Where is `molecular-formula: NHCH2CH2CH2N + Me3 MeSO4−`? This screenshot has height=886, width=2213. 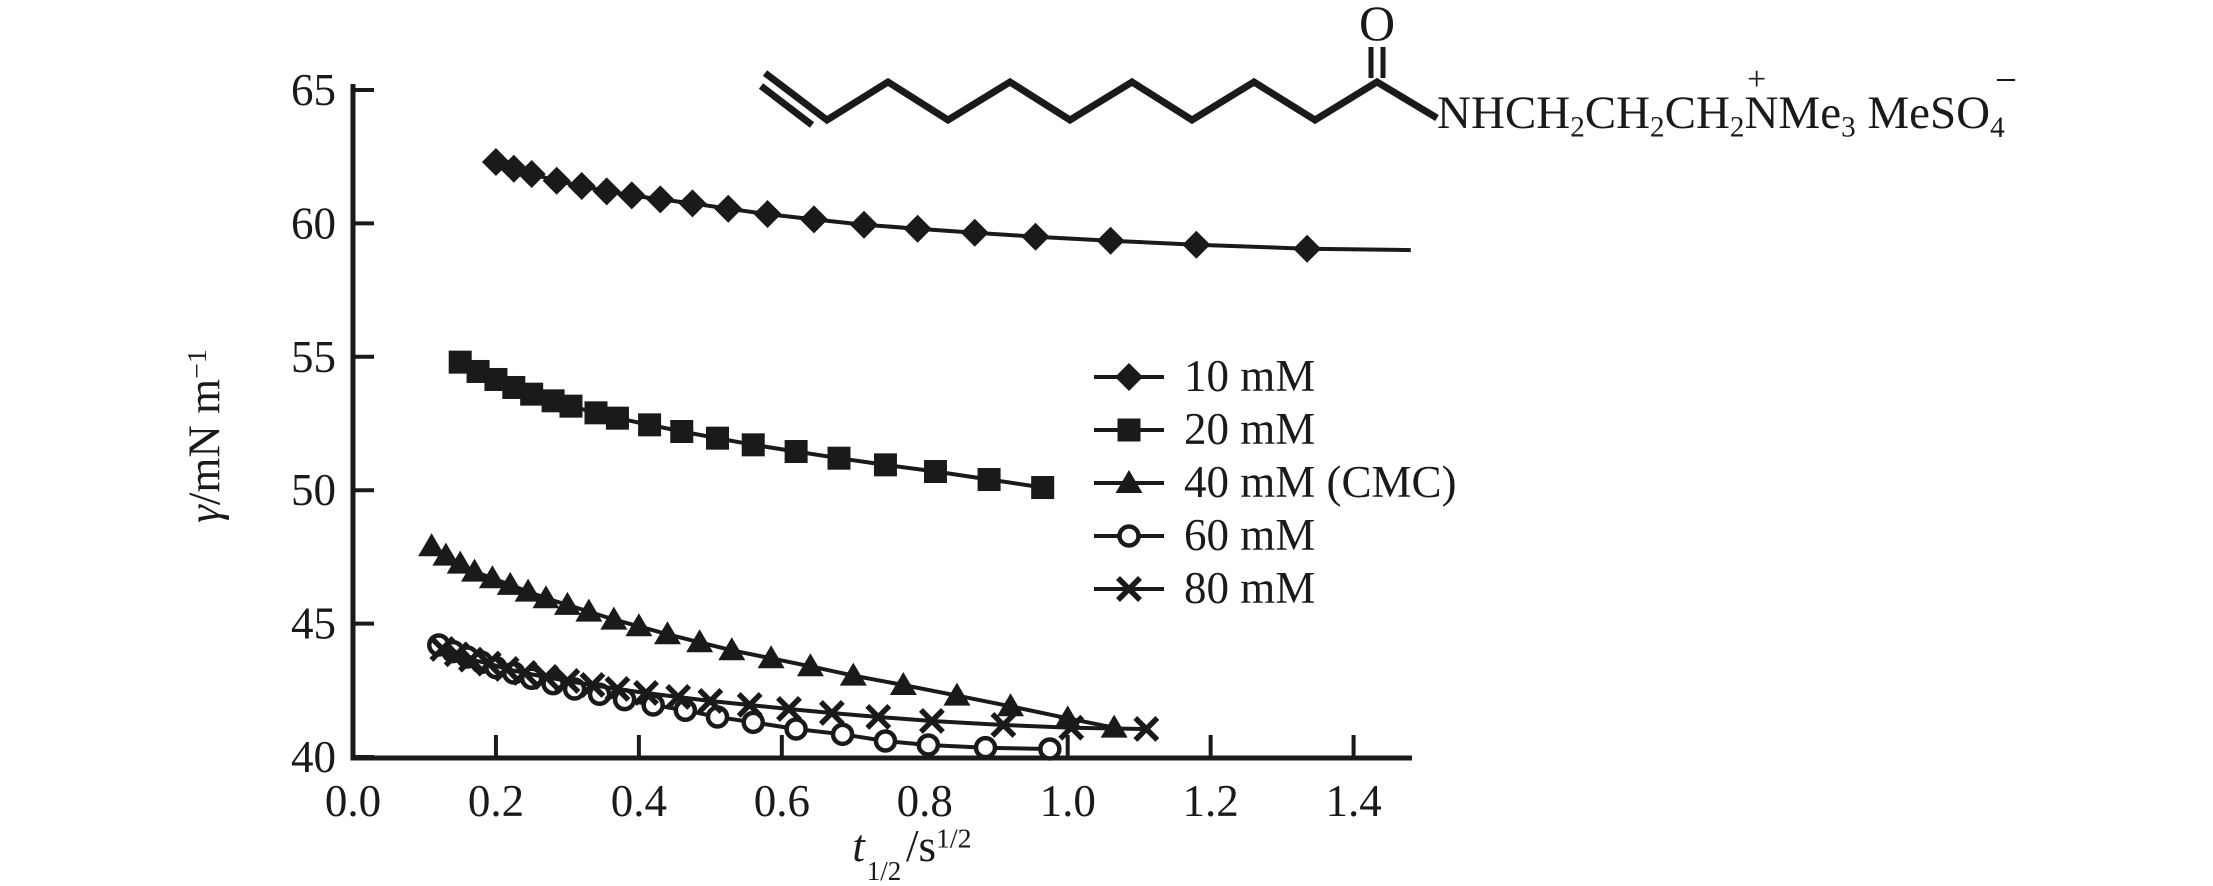
molecular-formula: NHCH2CH2CH2N + Me3 MeSO4− is located at coordinates (1727, 100).